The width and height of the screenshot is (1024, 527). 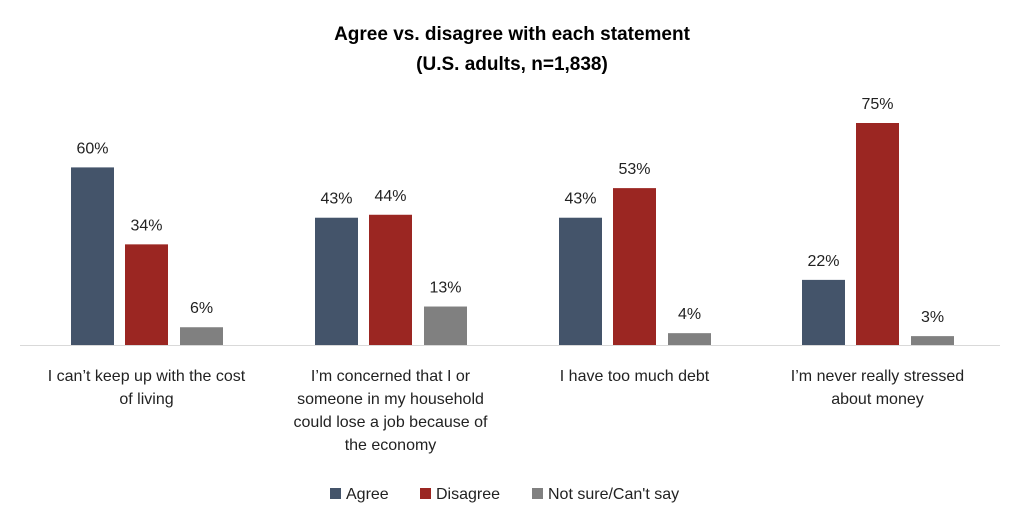 What do you see at coordinates (391, 445) in the screenshot?
I see `category-label: the economy` at bounding box center [391, 445].